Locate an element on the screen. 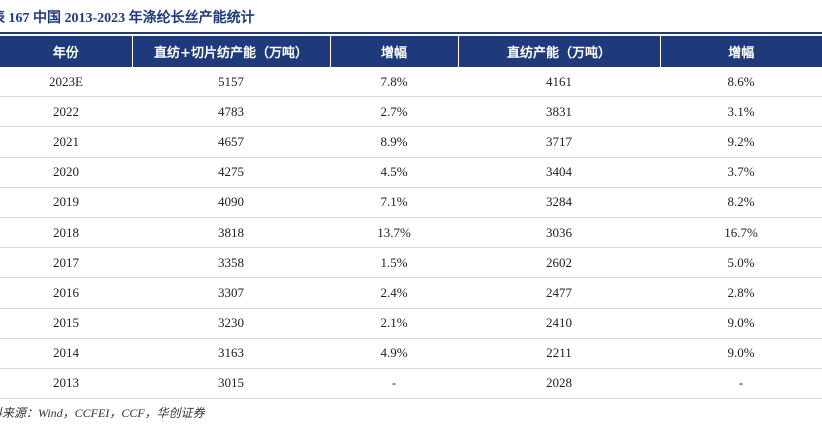 The width and height of the screenshot is (822, 433). table-cell: 2.7% is located at coordinates (394, 112).